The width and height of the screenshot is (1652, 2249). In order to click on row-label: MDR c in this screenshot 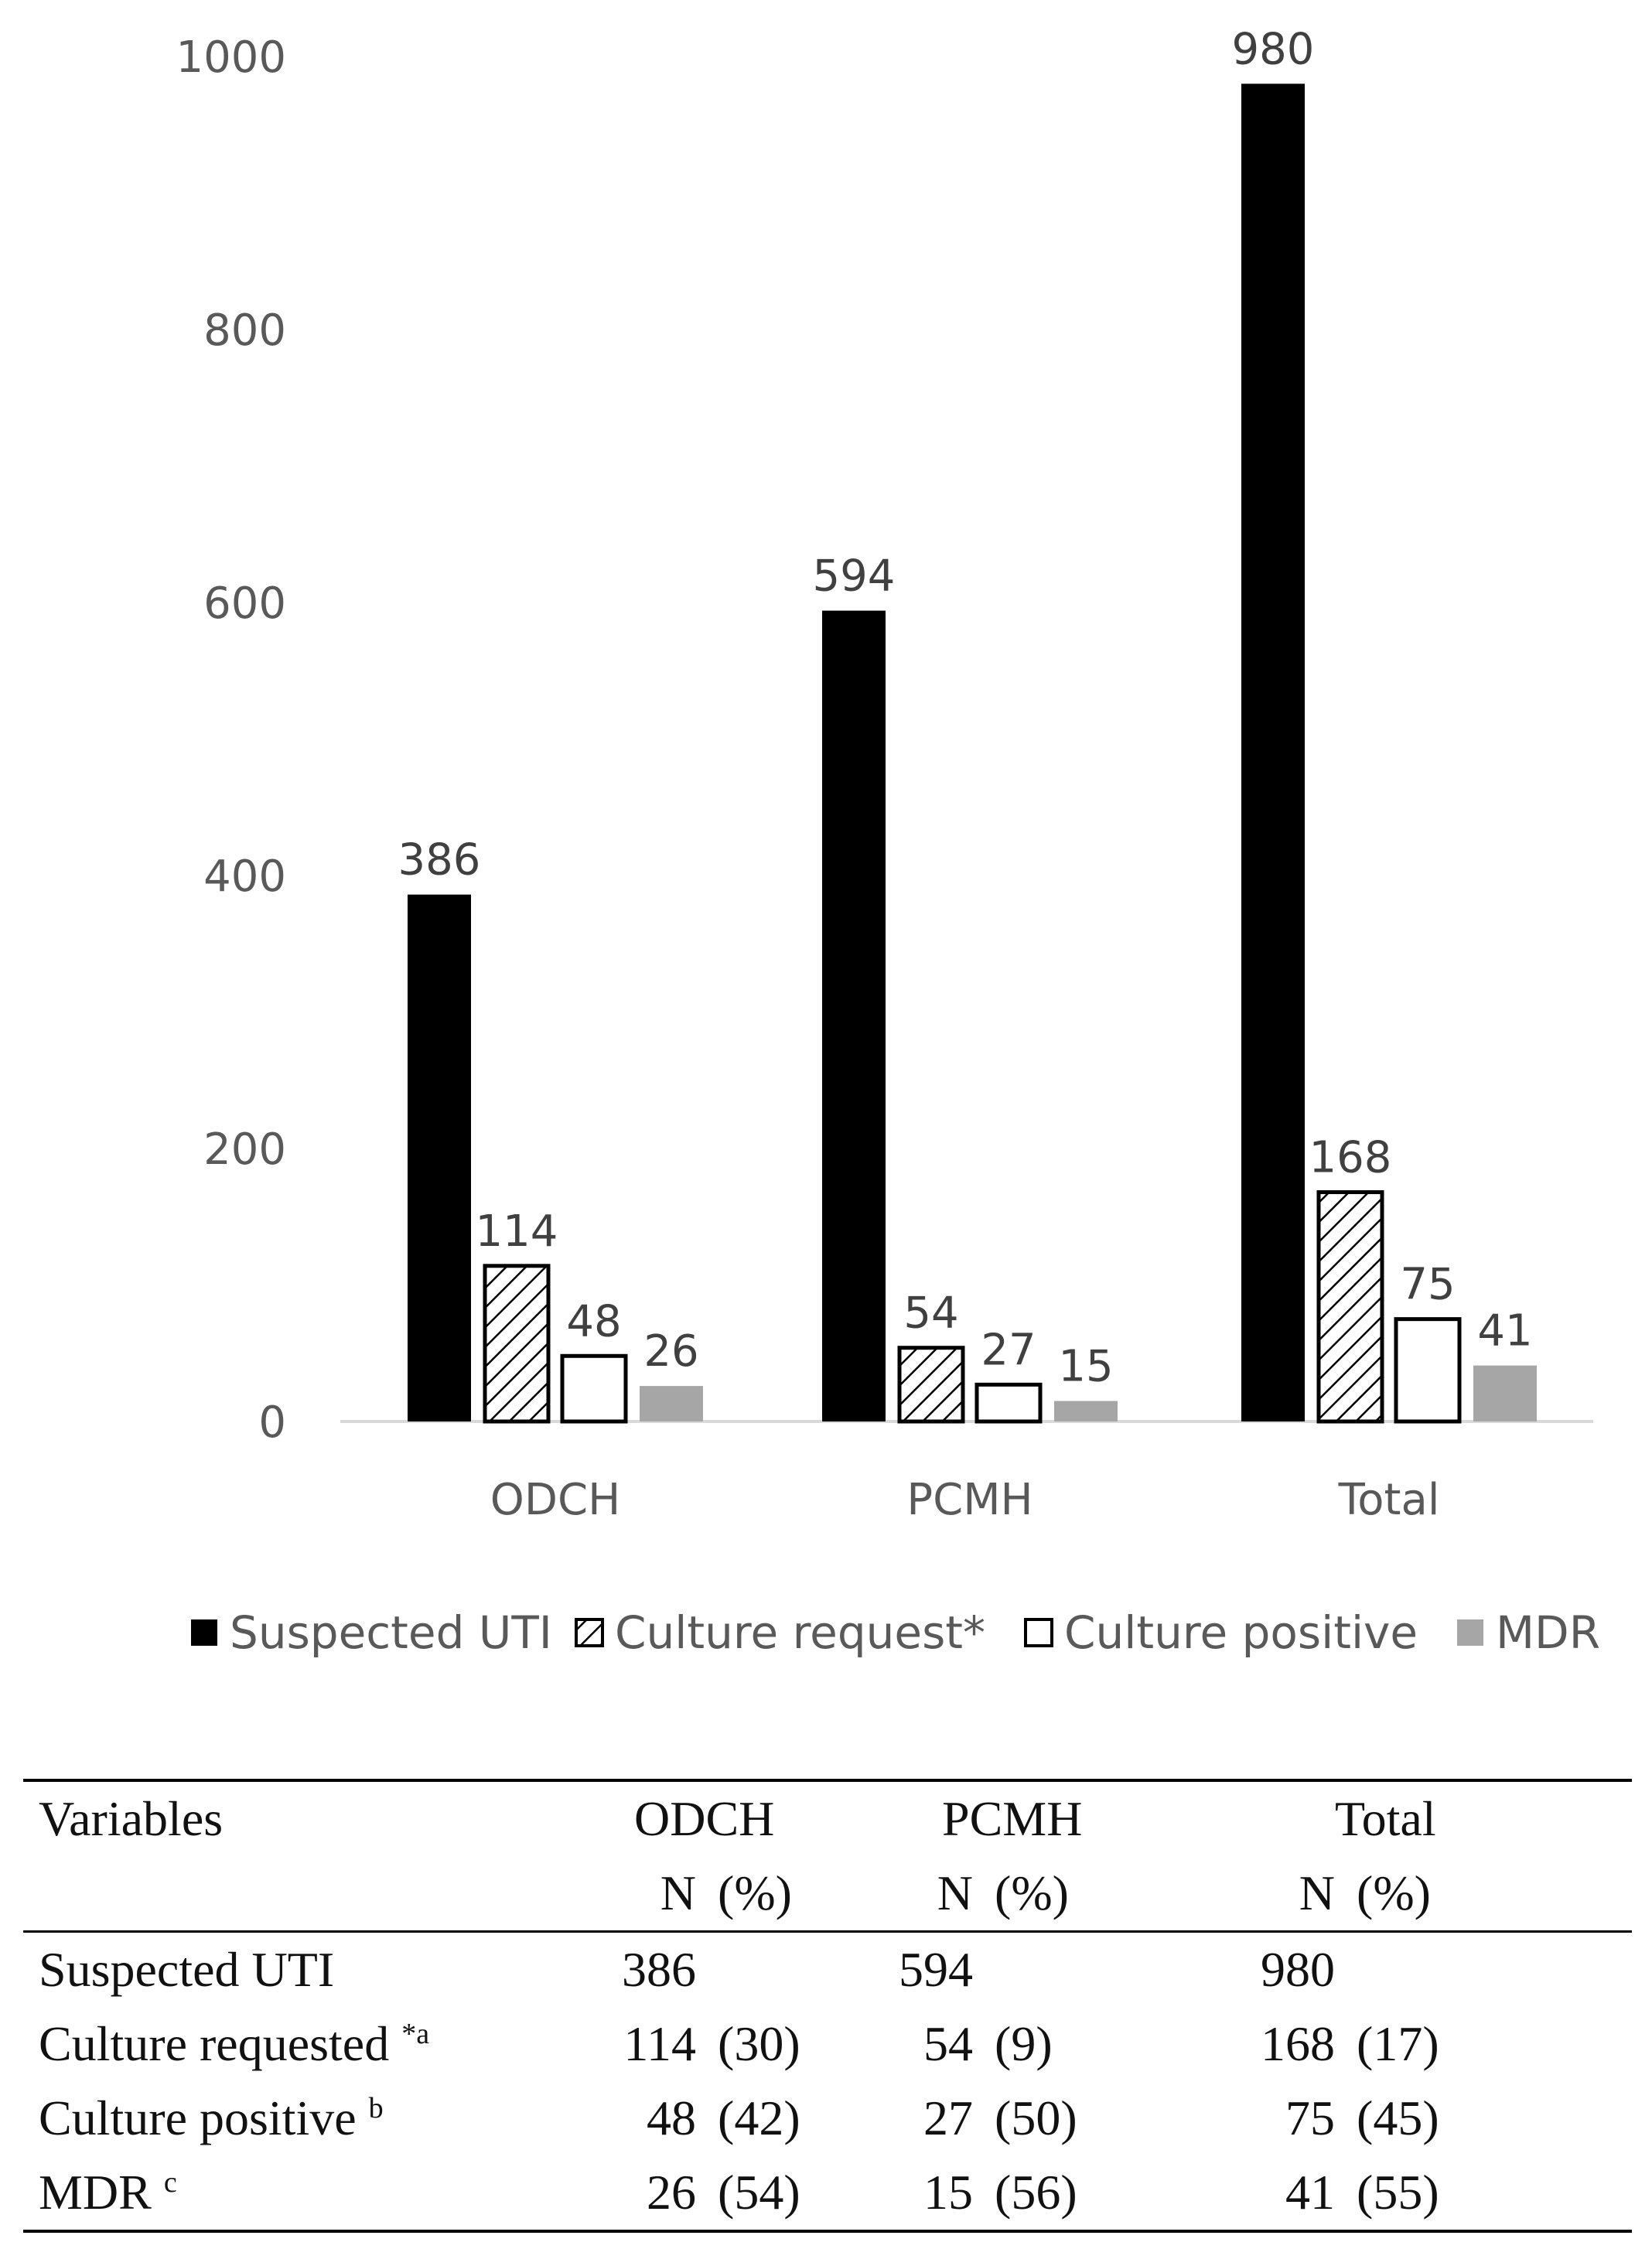, I will do `click(301, 2194)`.